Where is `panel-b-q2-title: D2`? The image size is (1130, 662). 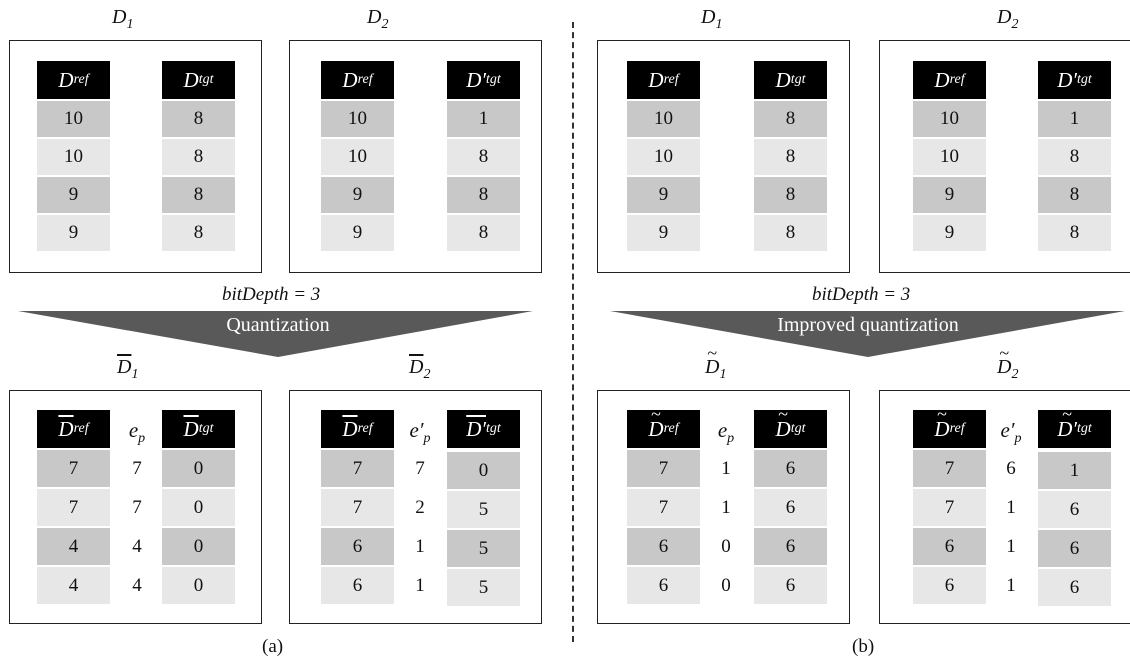
panel-b-q2-title: D2 is located at coordinates (1007, 363).